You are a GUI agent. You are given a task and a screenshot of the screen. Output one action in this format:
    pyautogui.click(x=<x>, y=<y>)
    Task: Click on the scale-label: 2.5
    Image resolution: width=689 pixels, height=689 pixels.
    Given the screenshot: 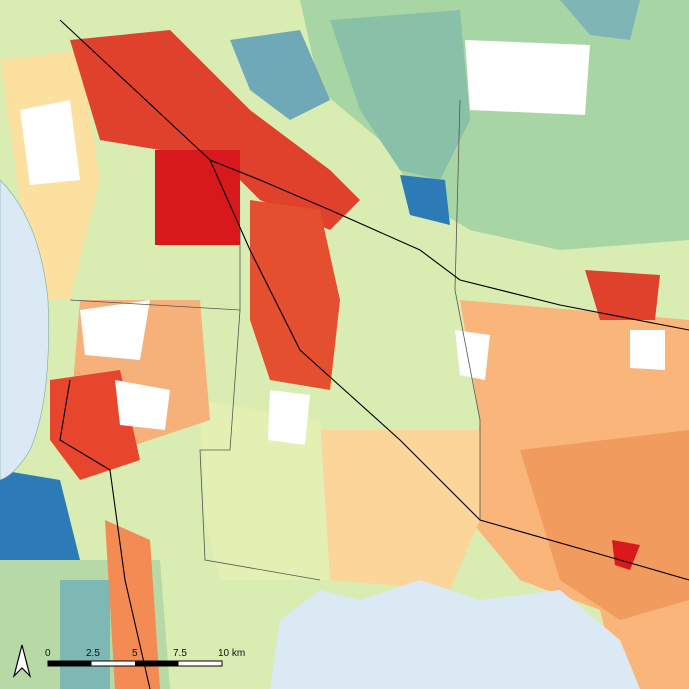 What is the action you would take?
    pyautogui.click(x=93, y=653)
    